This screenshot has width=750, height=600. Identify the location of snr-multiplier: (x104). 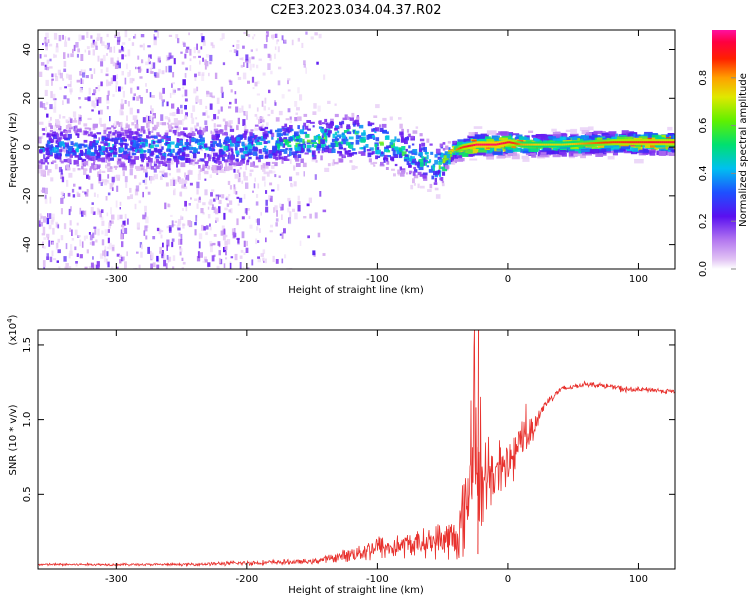
(12, 329).